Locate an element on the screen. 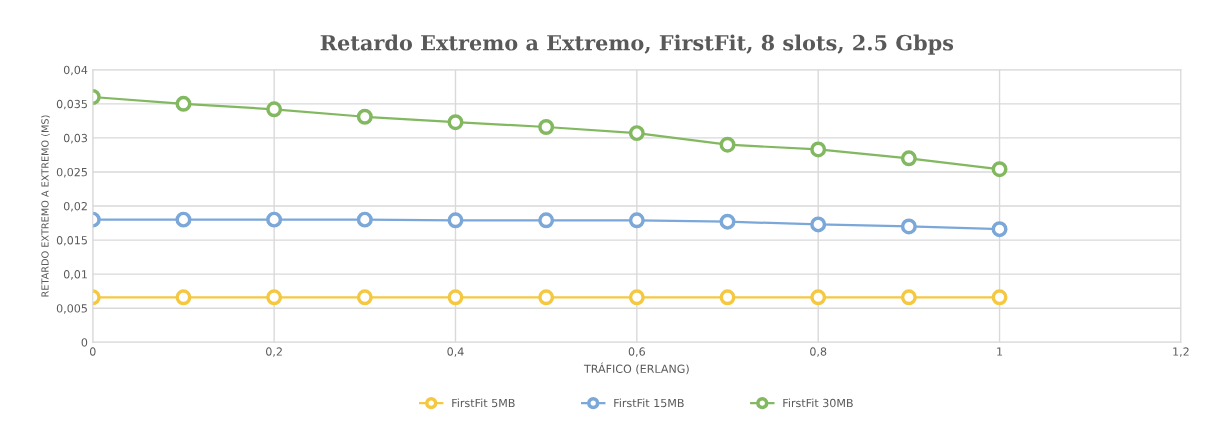  x-tick-label: 1,2 is located at coordinates (1181, 352).